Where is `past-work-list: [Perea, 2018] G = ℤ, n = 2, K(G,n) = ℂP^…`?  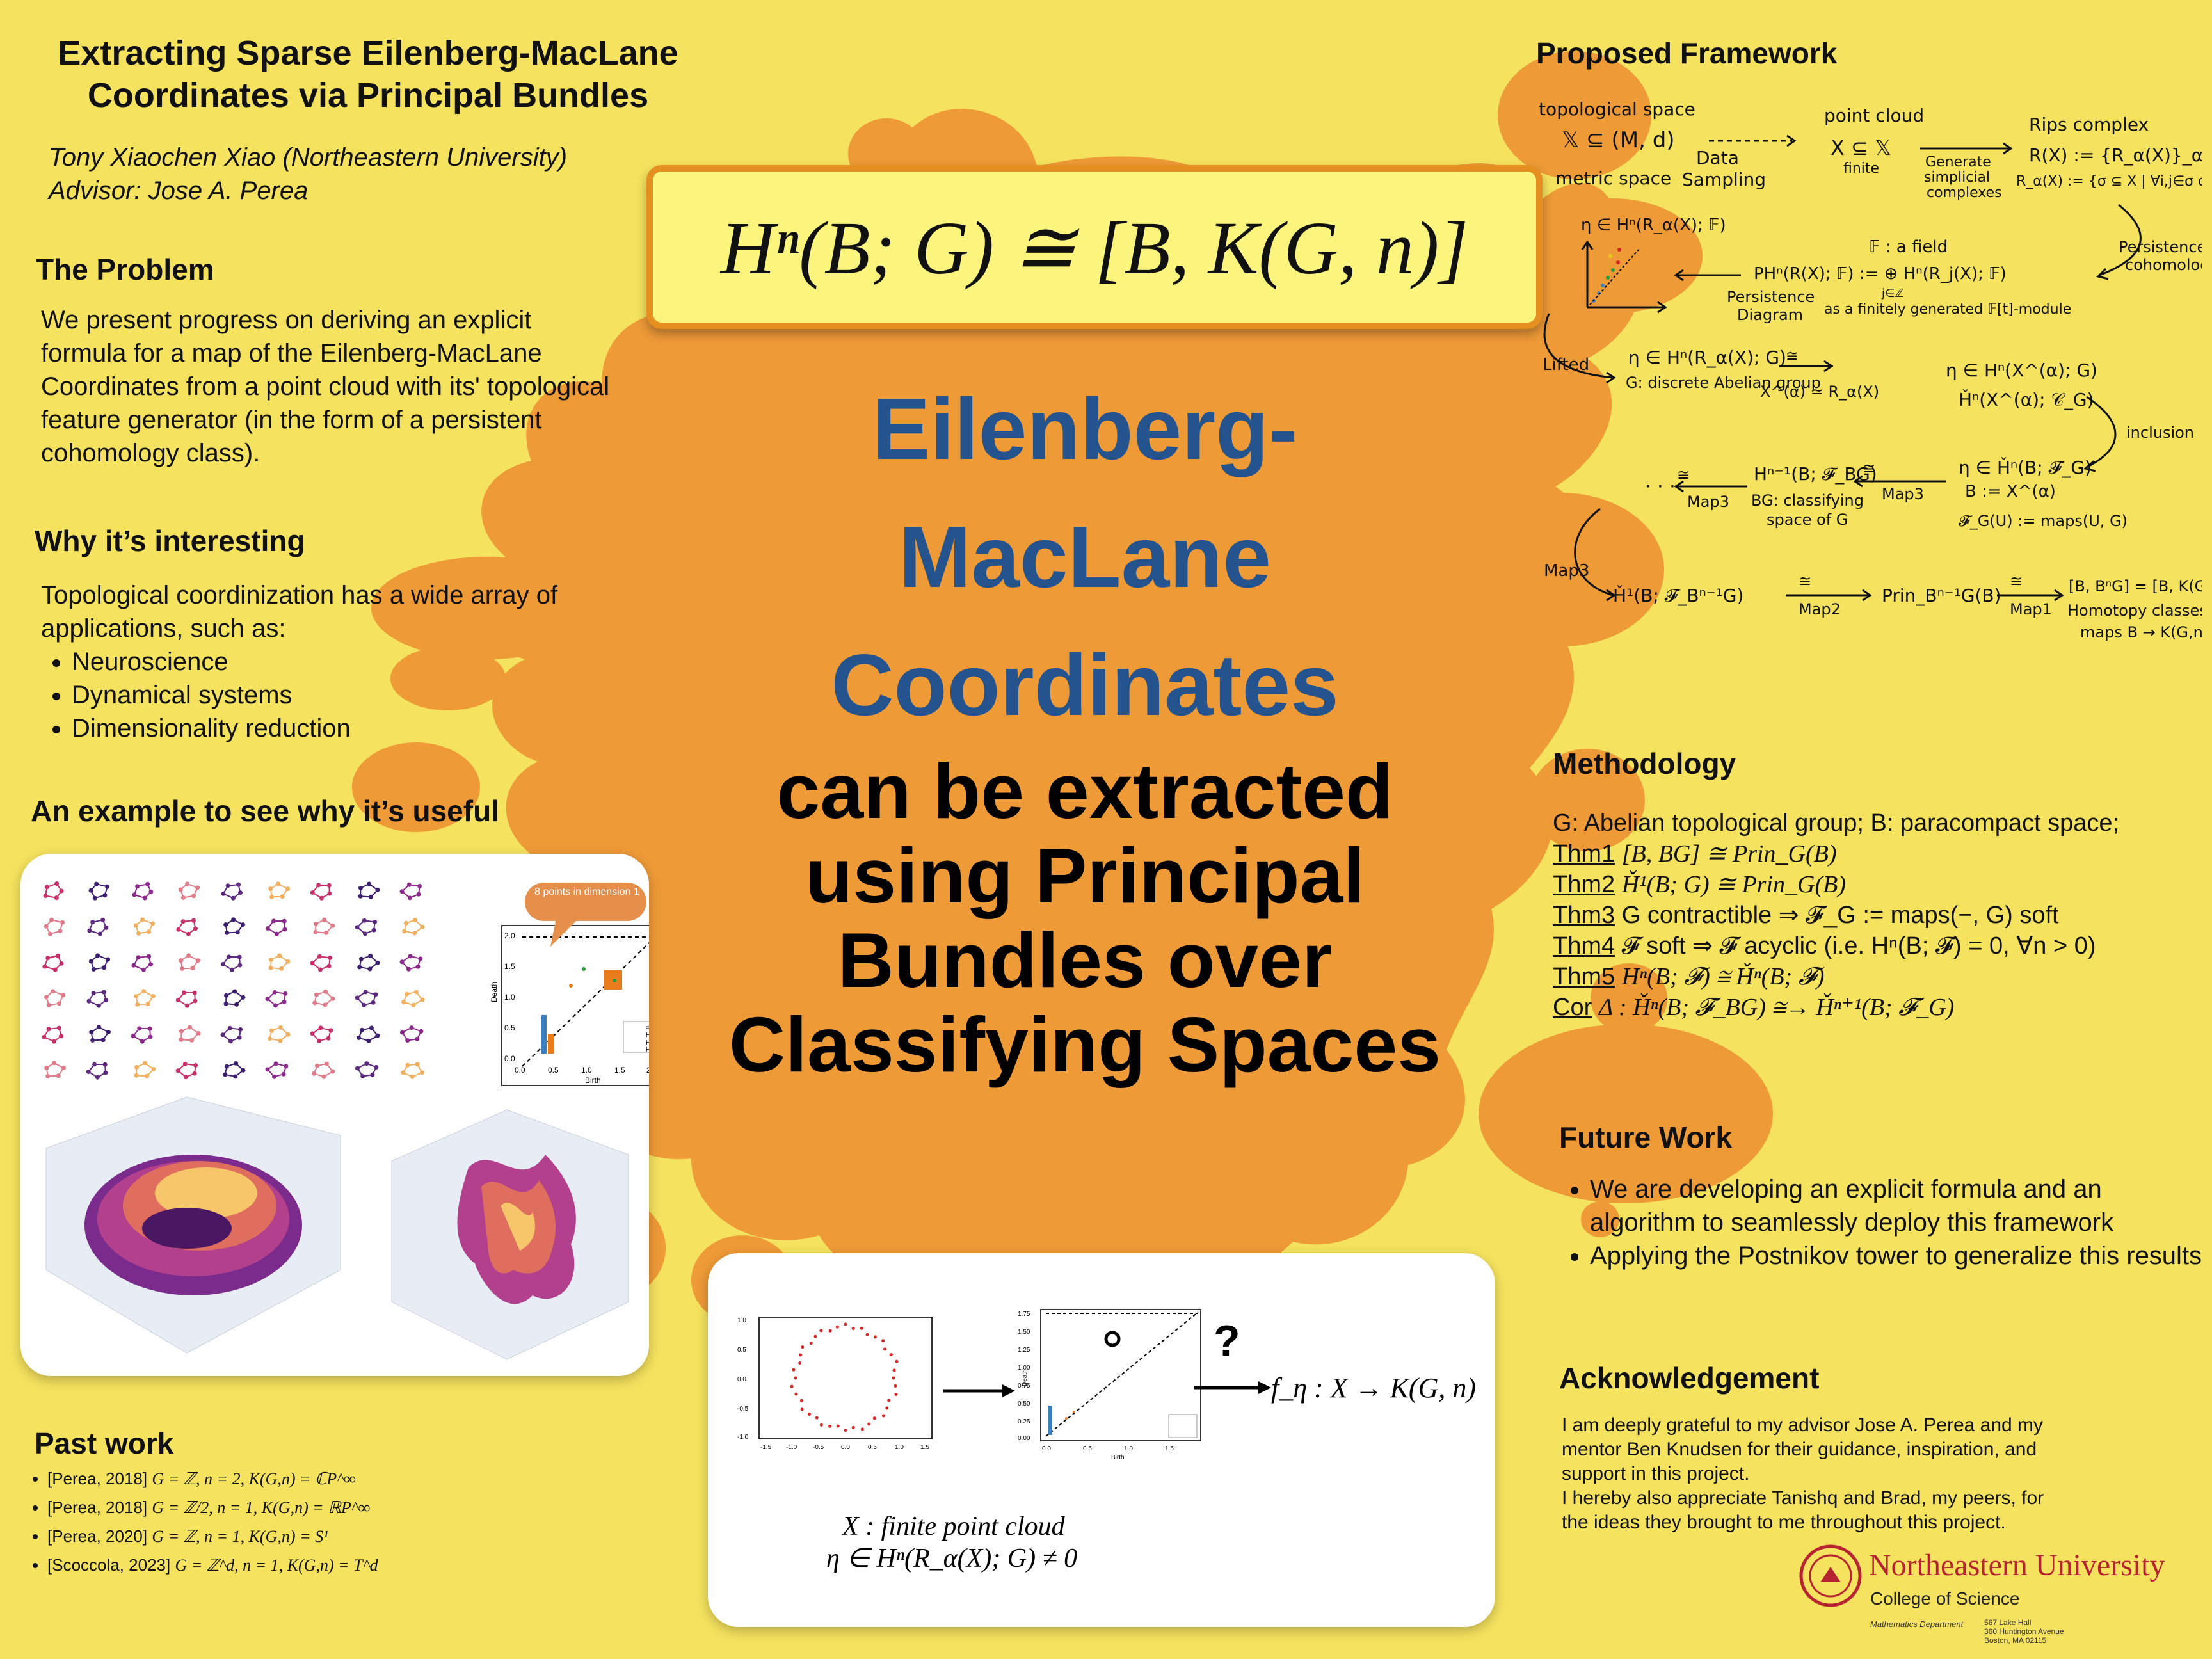 past-work-list: [Perea, 2018] G = ℤ, n = 2, K(G,n) = ℂP^… is located at coordinates (203, 1522).